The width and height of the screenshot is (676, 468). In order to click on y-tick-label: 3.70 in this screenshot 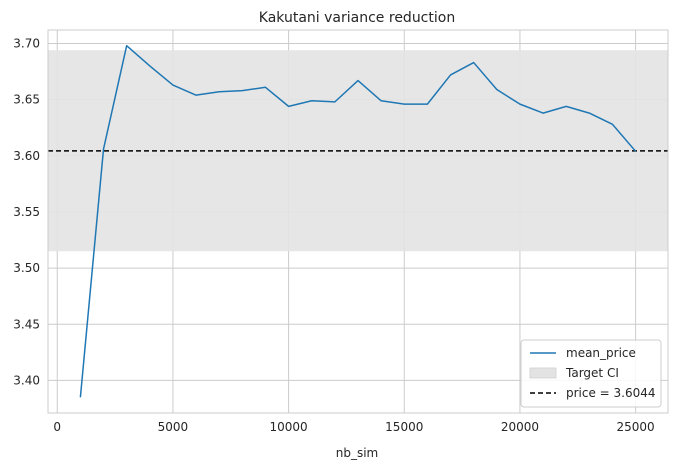, I will do `click(26, 43)`.